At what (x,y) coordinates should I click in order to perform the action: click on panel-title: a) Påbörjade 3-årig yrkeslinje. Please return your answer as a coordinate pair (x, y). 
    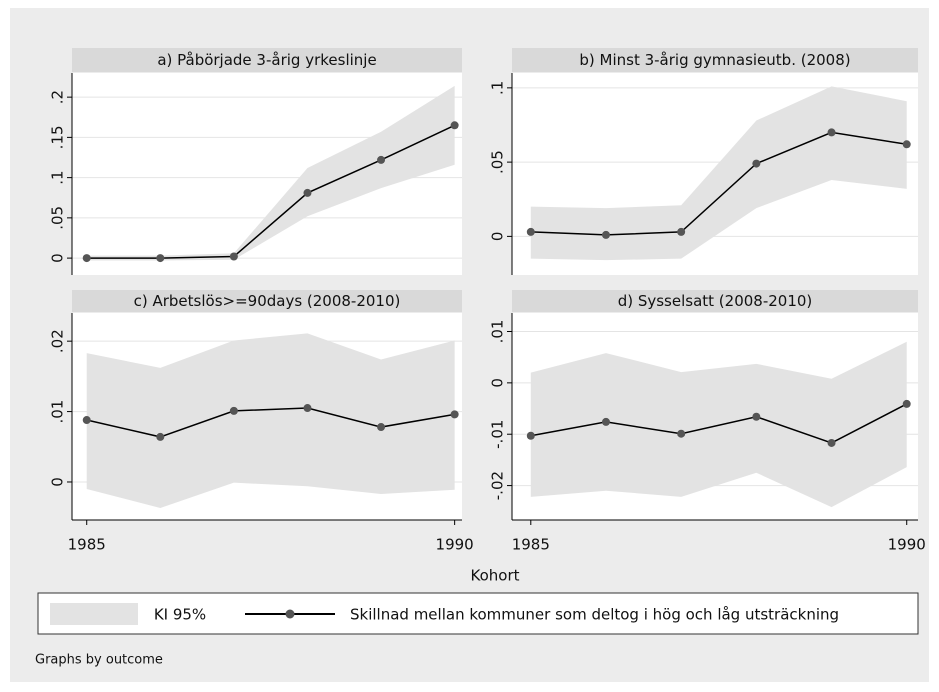
    Looking at the image, I should click on (266, 60).